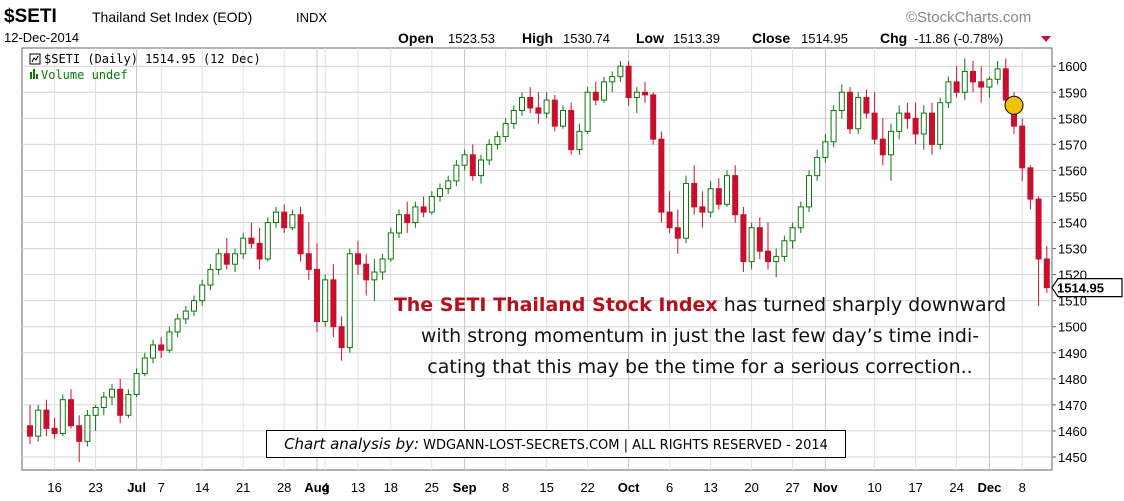 The height and width of the screenshot is (501, 1124). What do you see at coordinates (1046, 39) in the screenshot?
I see `down-arrow-icon` at bounding box center [1046, 39].